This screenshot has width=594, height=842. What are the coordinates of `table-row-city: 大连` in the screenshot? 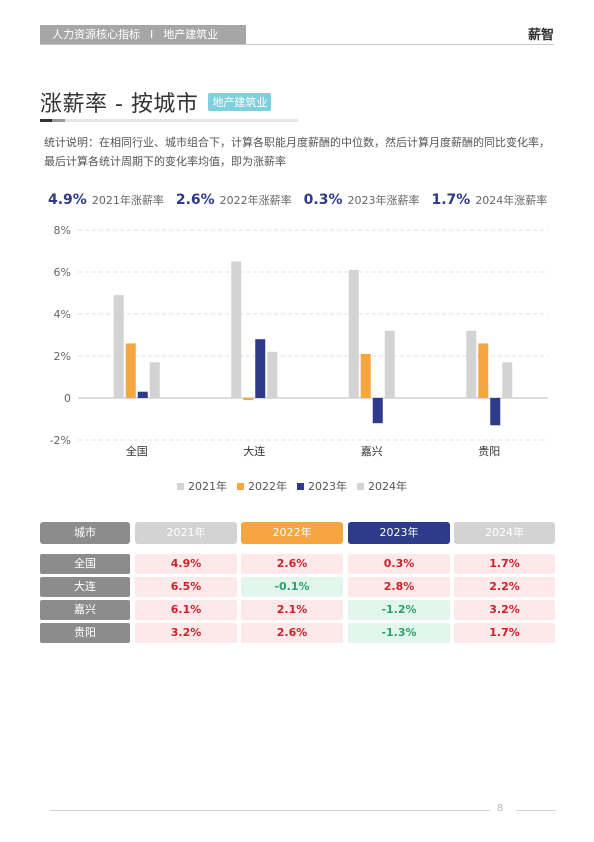 It's located at (85, 587).